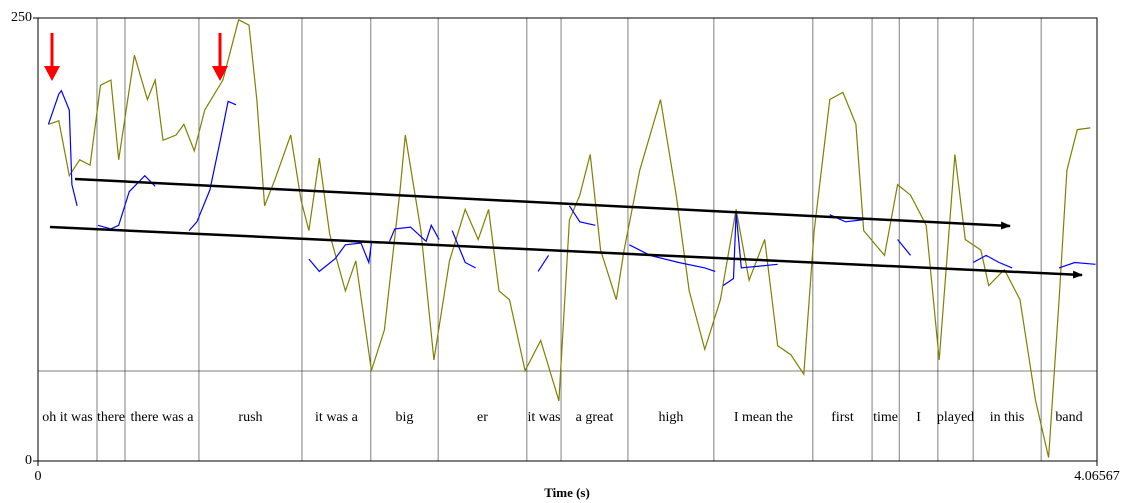 This screenshot has width=1132, height=503. Describe the element at coordinates (1007, 417) in the screenshot. I see `tier-label: in this` at that location.